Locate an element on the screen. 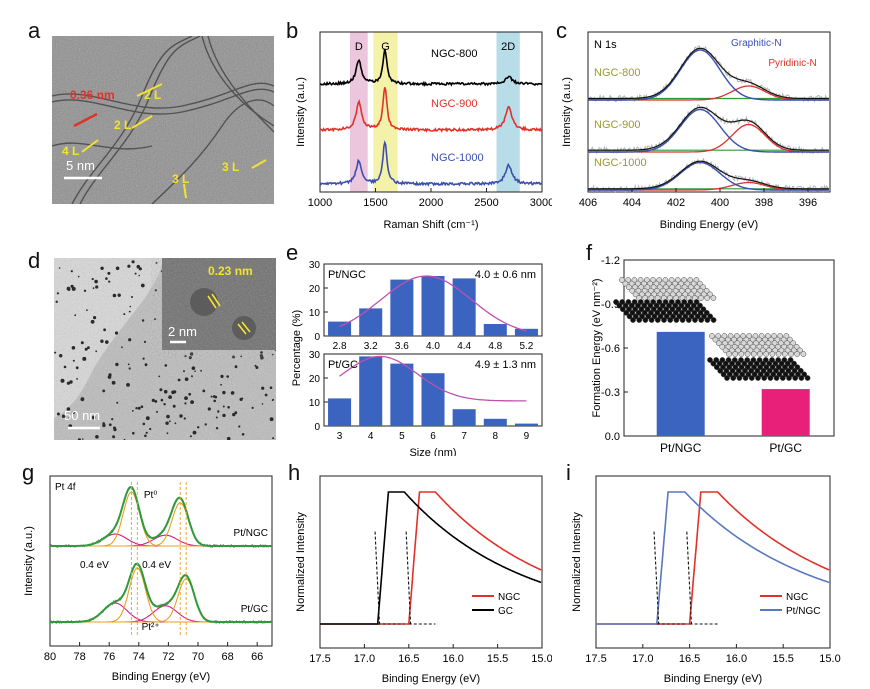 The width and height of the screenshot is (870, 689). pt0-fit is located at coordinates (161, 524).